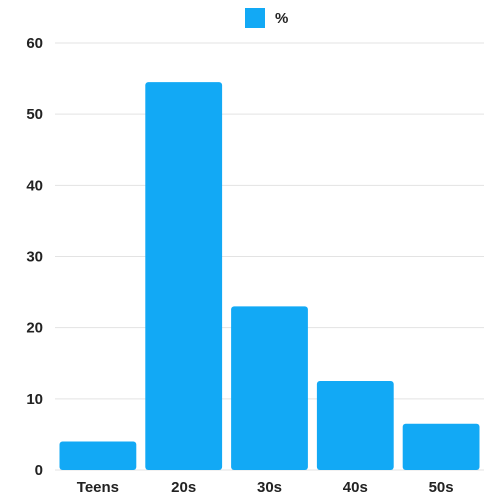  I want to click on bar-teens, so click(98, 455).